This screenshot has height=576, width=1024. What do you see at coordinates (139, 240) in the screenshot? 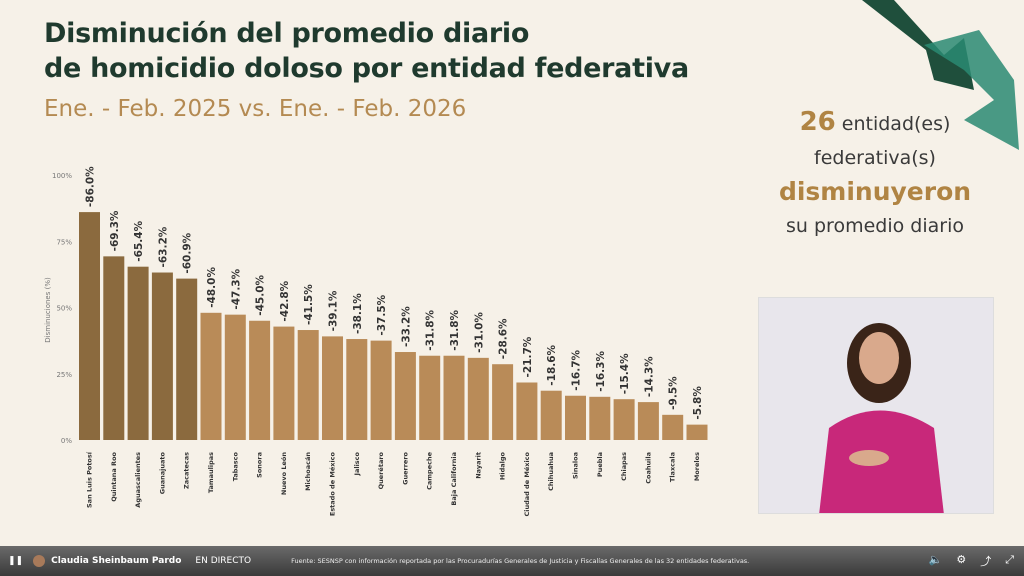
I see `data-label: -65.4%` at bounding box center [139, 240].